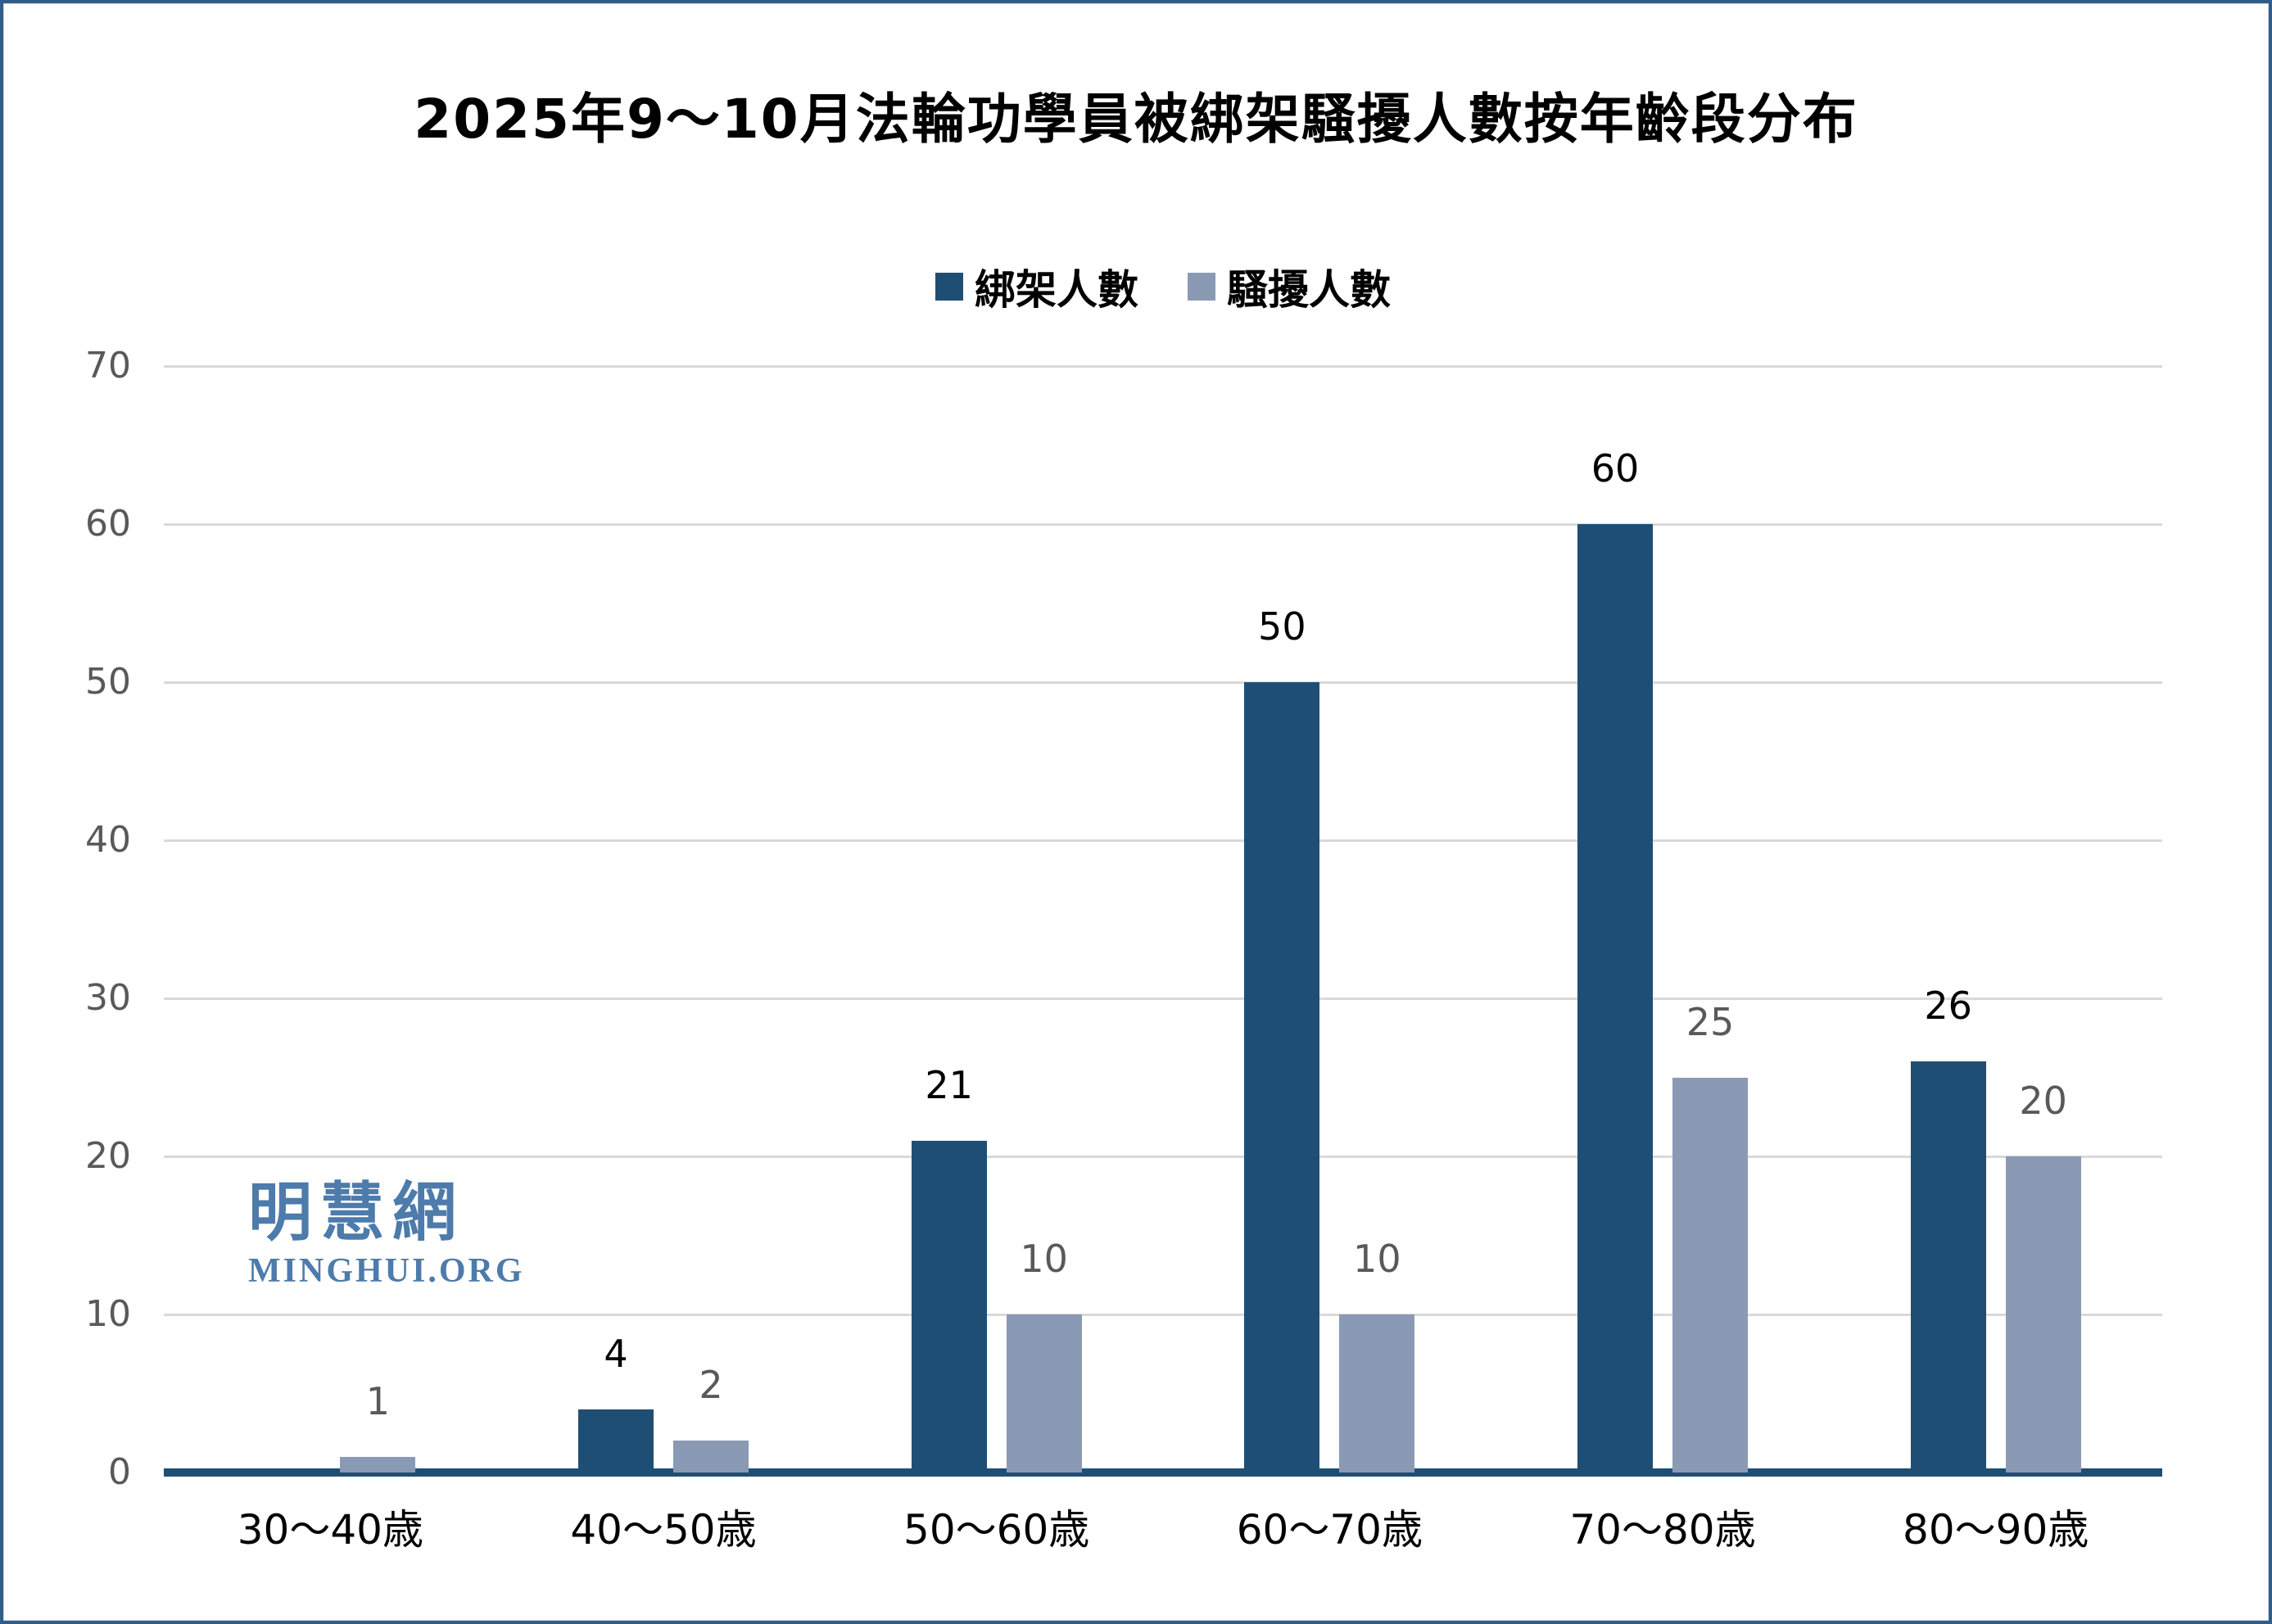 This screenshot has width=2272, height=1624. I want to click on y-tick-label: 60, so click(108, 524).